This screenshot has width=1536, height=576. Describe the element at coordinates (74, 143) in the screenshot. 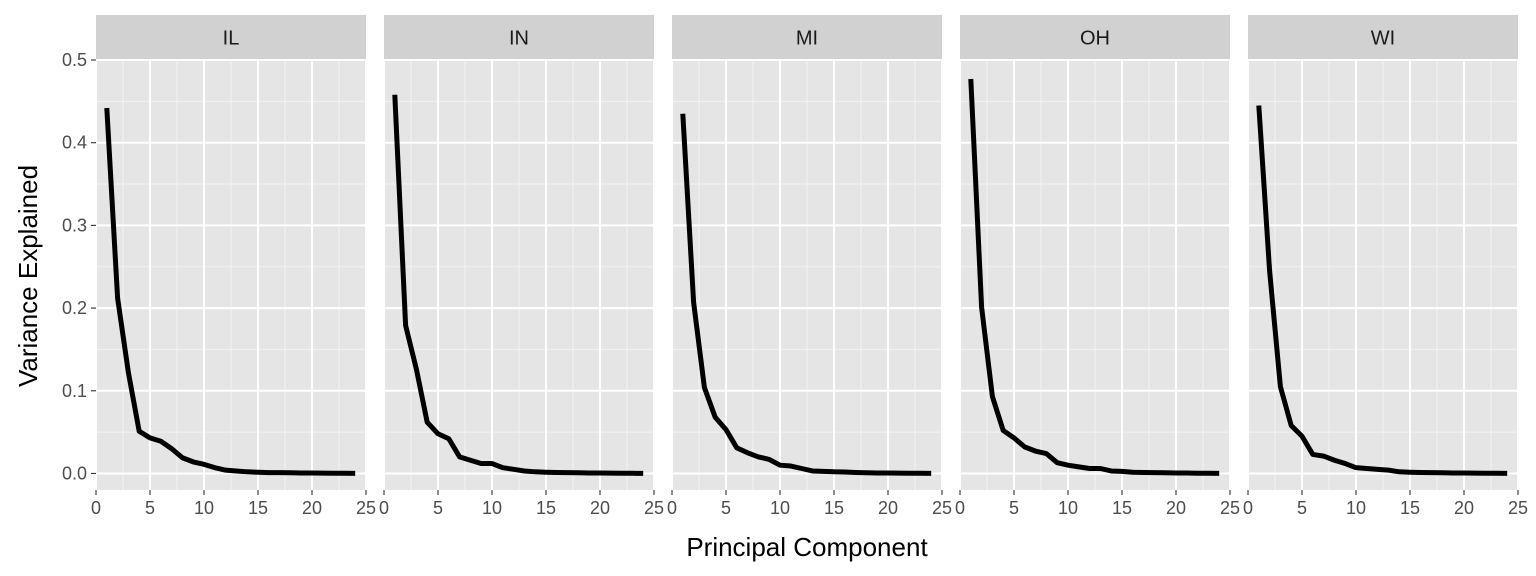

I see `y-tick-label: 0.4` at that location.